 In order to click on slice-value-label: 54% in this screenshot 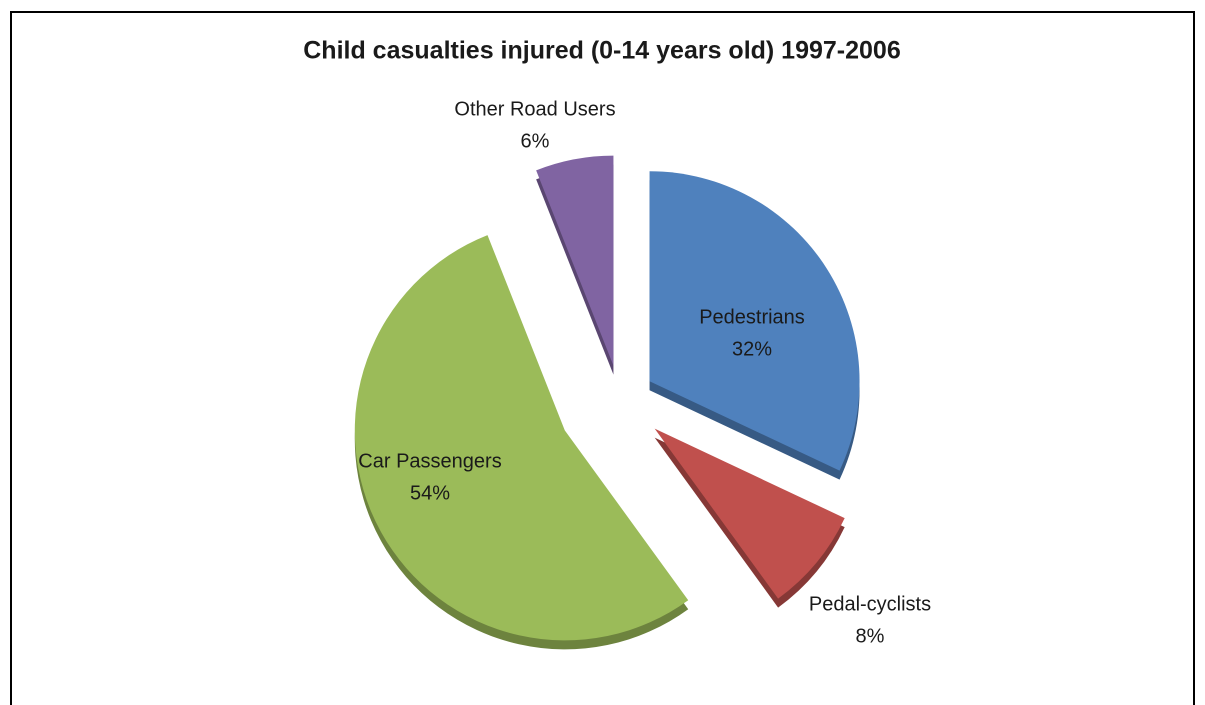, I will do `click(430, 493)`.